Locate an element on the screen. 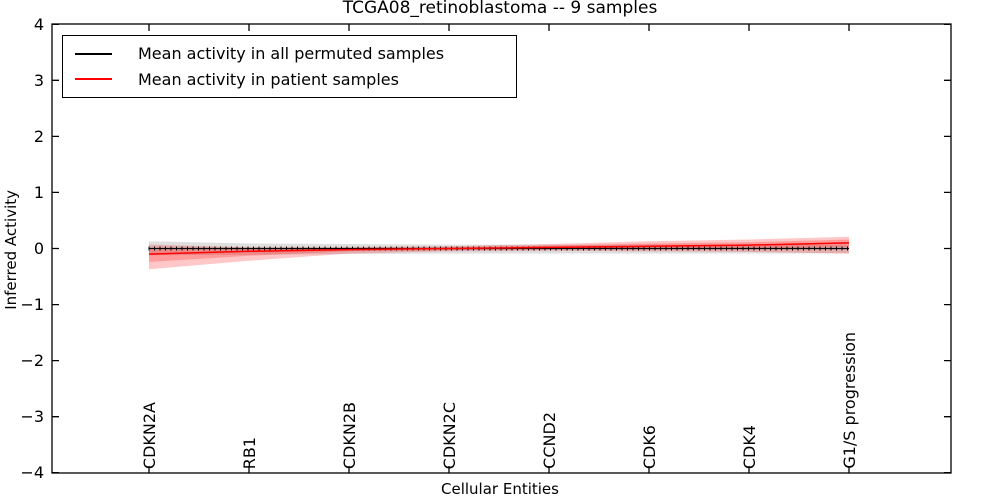 Image resolution: width=1000 pixels, height=500 pixels. legend-label: Mean activity in all permuted samples is located at coordinates (291, 54).